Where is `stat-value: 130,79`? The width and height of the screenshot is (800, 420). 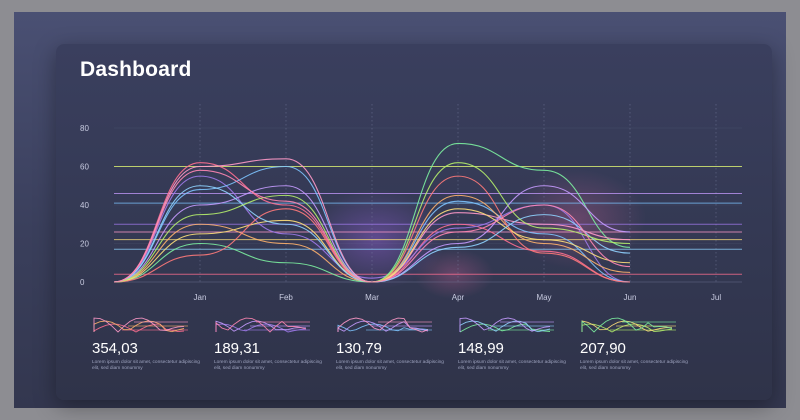
stat-value: 130,79 is located at coordinates (359, 348).